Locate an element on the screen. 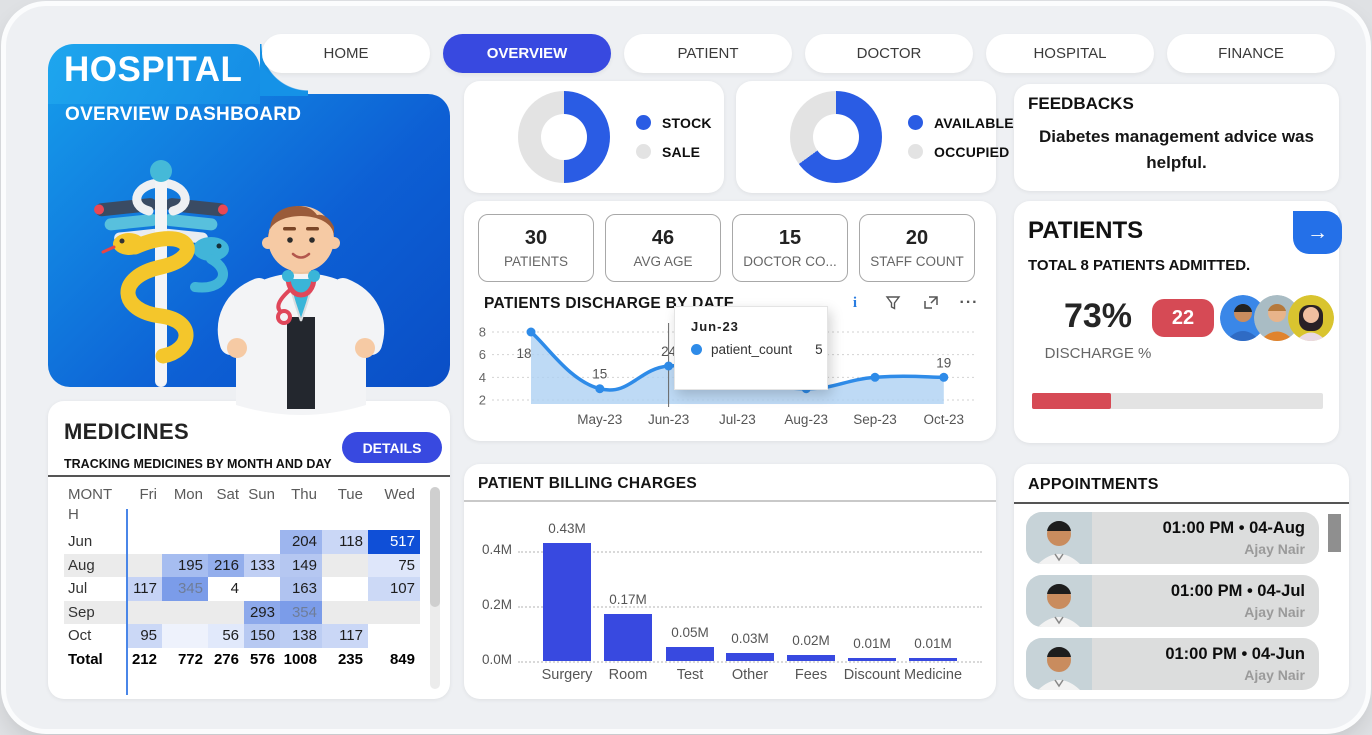 This screenshot has height=735, width=1372. bar-fees is located at coordinates (811, 658).